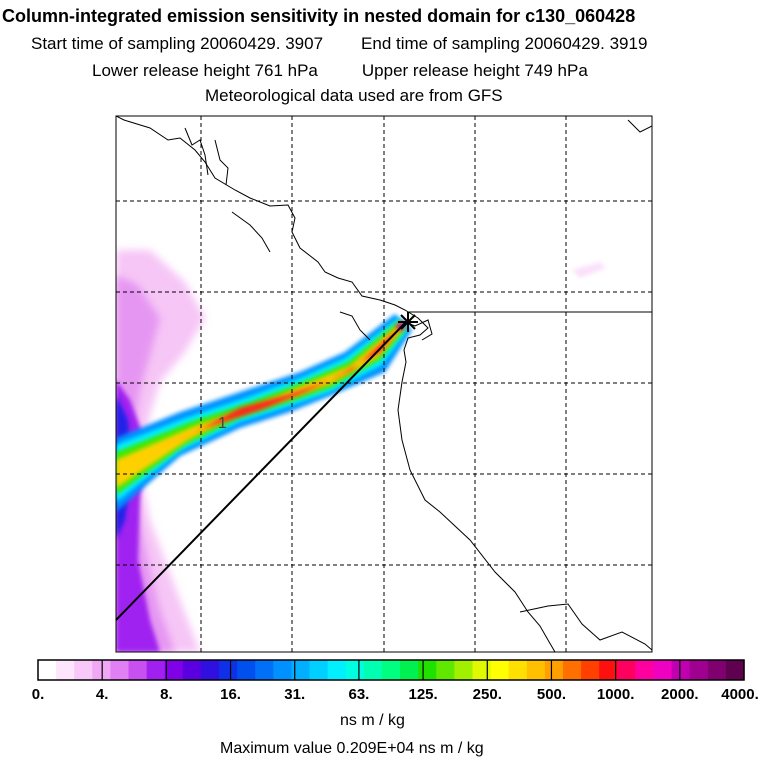 Image resolution: width=768 pixels, height=768 pixels. I want to click on start-time-label: Start time of sampling 20060429. 3907, so click(177, 43).